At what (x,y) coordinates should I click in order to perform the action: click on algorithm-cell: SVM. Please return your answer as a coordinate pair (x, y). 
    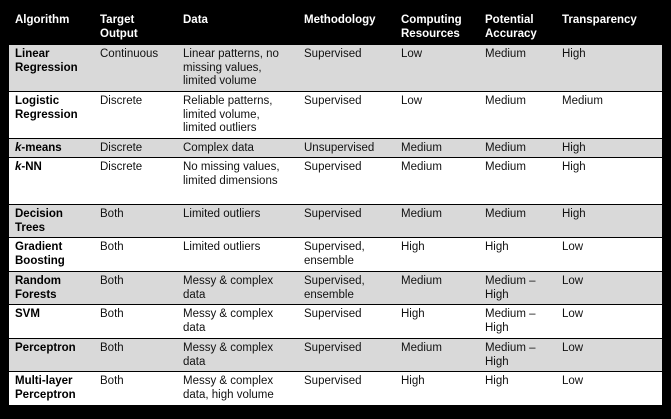
    Looking at the image, I should click on (51, 321).